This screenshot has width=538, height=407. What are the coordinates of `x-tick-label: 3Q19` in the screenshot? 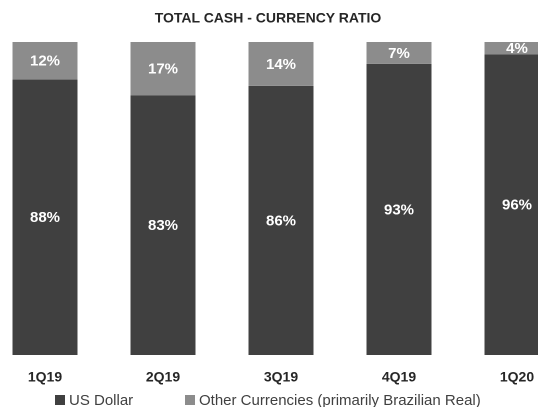 It's located at (281, 377).